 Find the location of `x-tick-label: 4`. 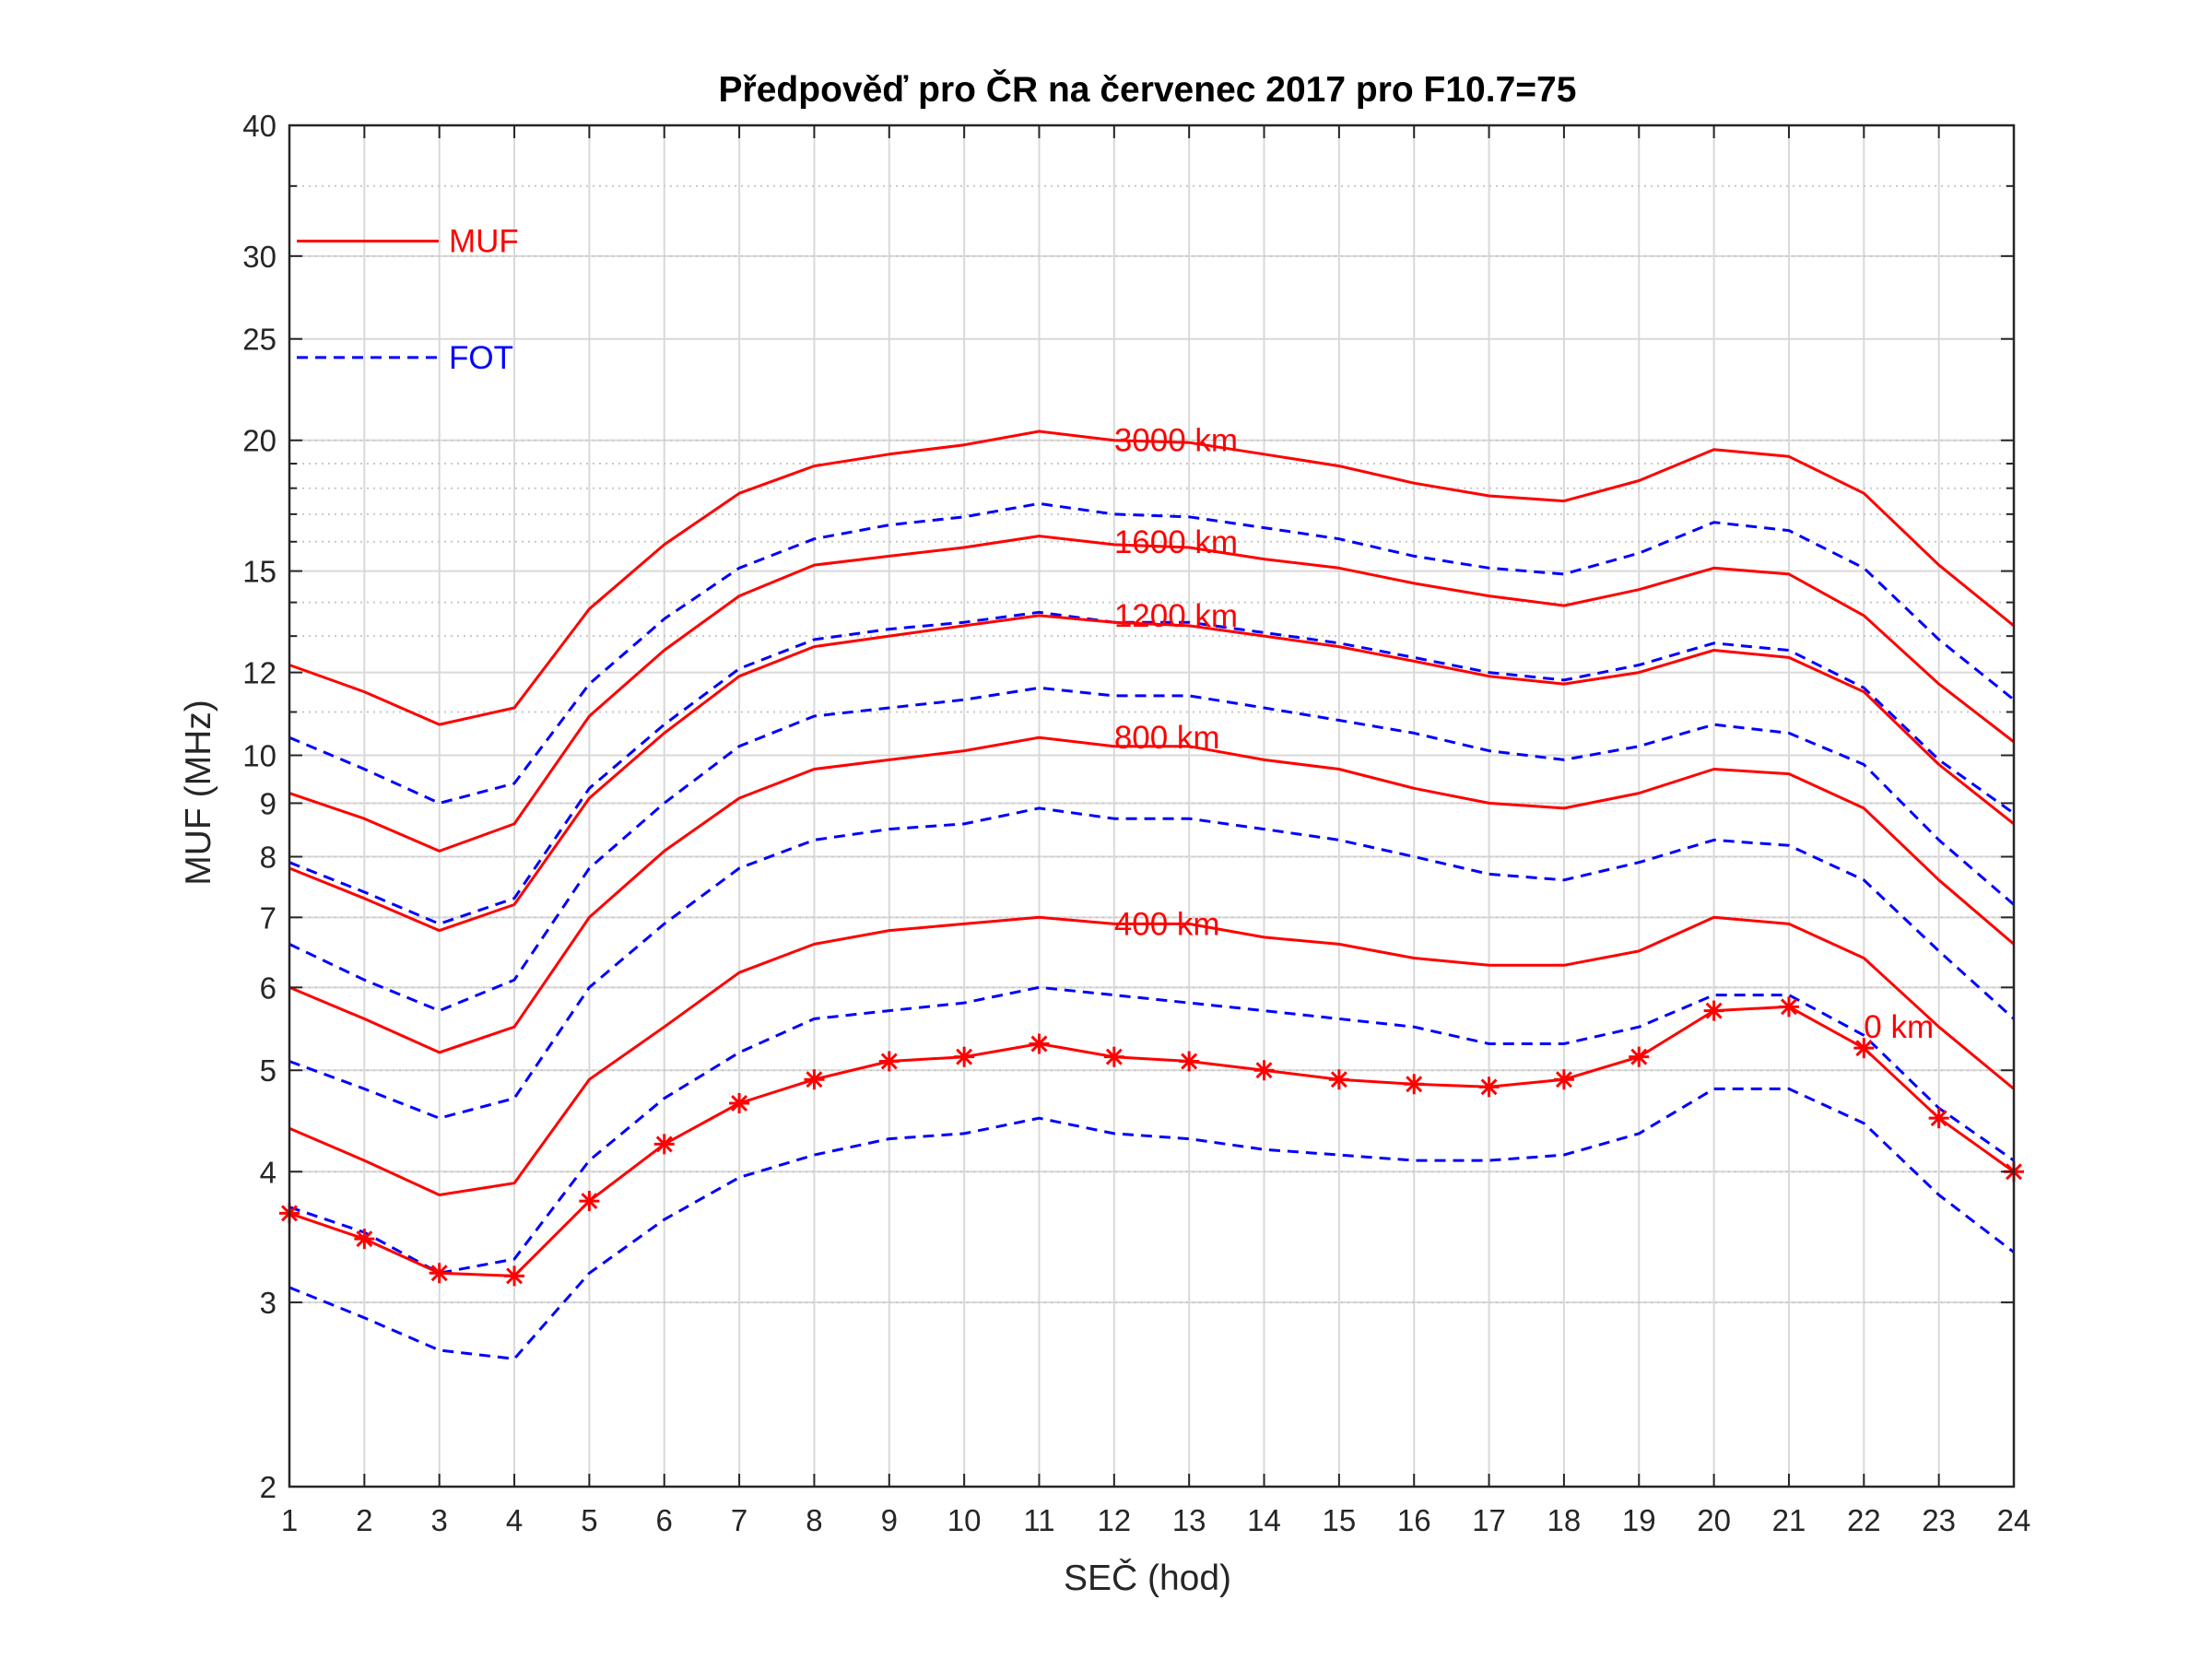

x-tick-label: 4 is located at coordinates (514, 1520).